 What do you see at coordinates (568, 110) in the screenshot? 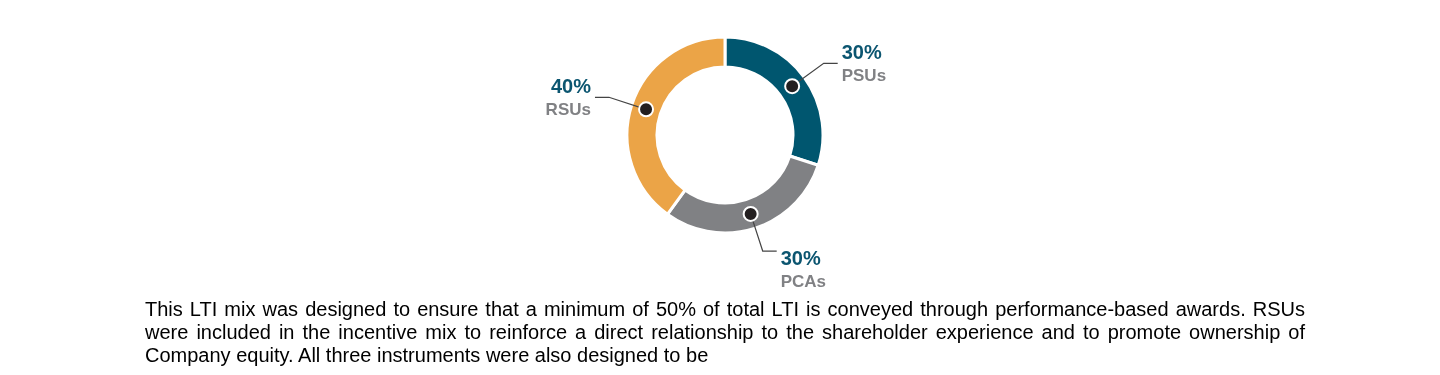
I see `slice-label: RSUs` at bounding box center [568, 110].